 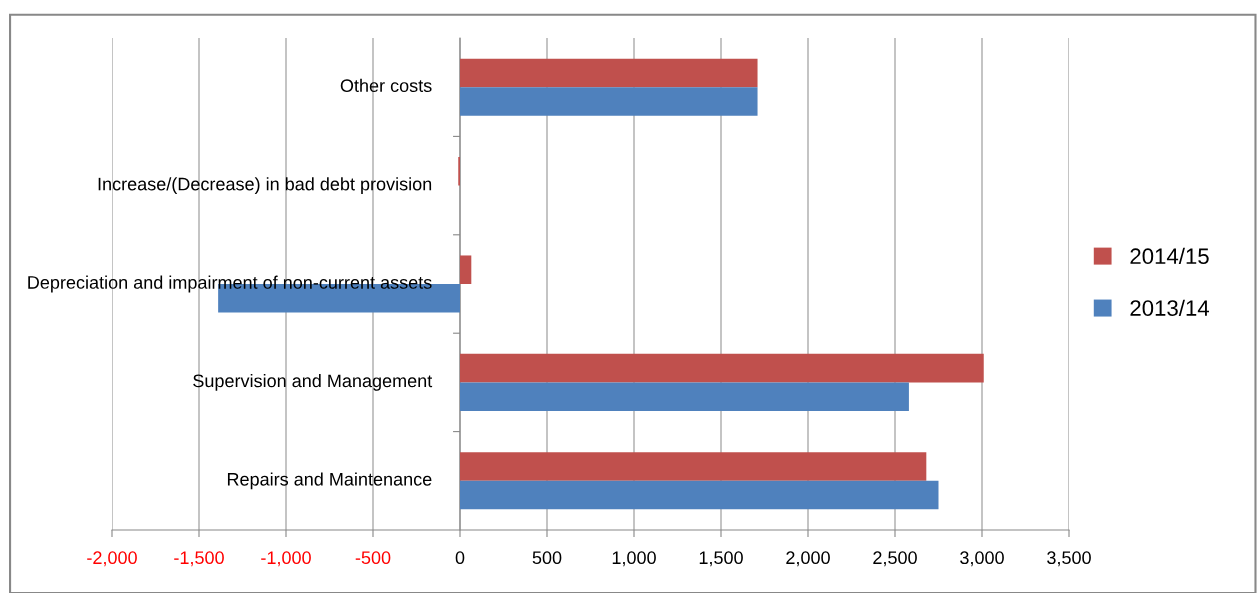 I want to click on x-tick-label: -2,000, so click(x=112, y=559).